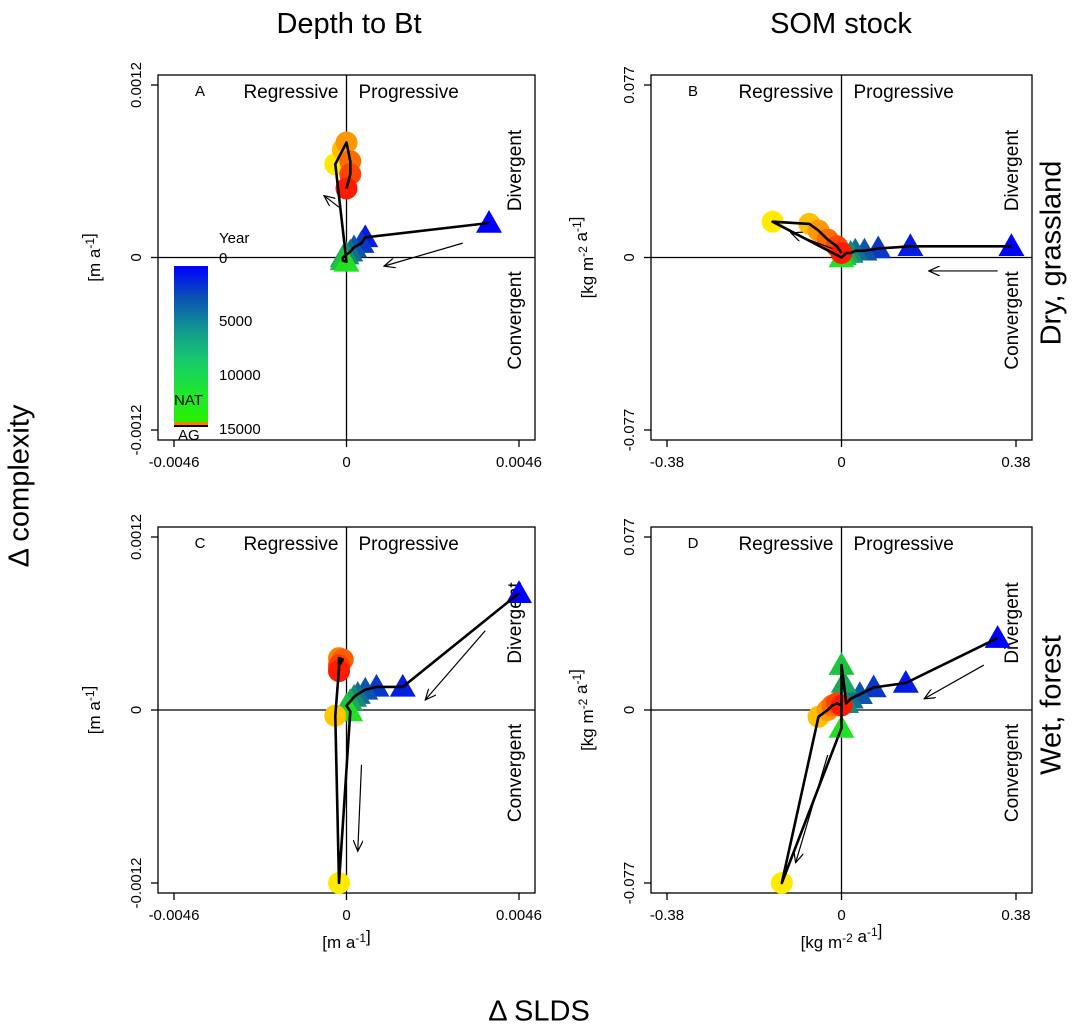 The width and height of the screenshot is (1077, 1032). I want to click on x-unit-label: [m a-1], so click(346, 939).